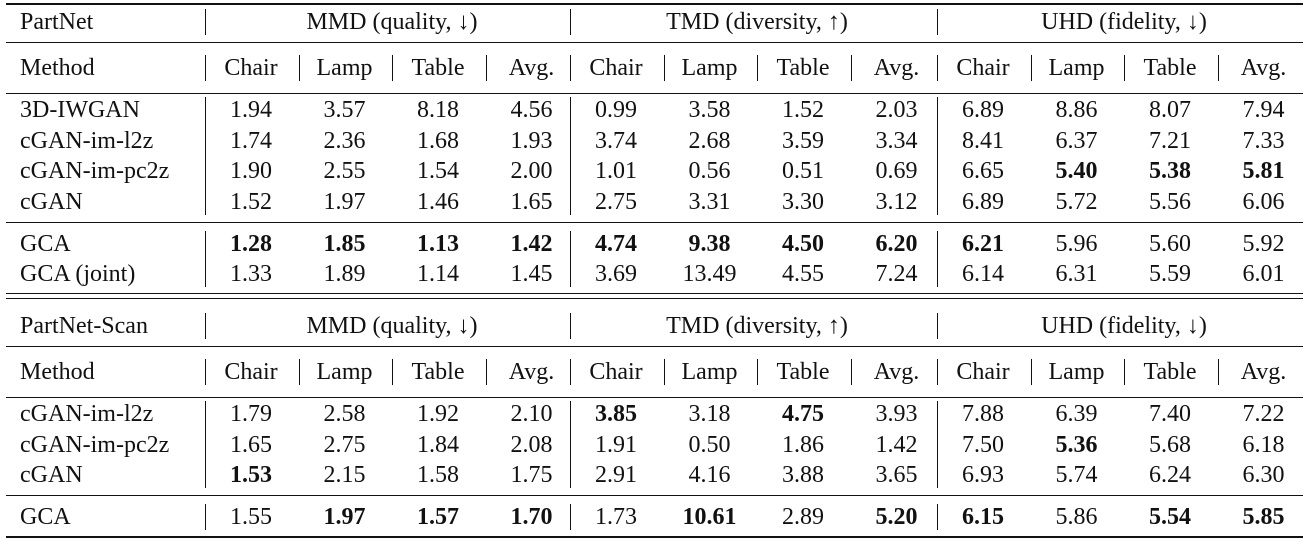 This screenshot has width=1307, height=544. Describe the element at coordinates (1170, 274) in the screenshot. I see `cell-value: 5.59` at that location.